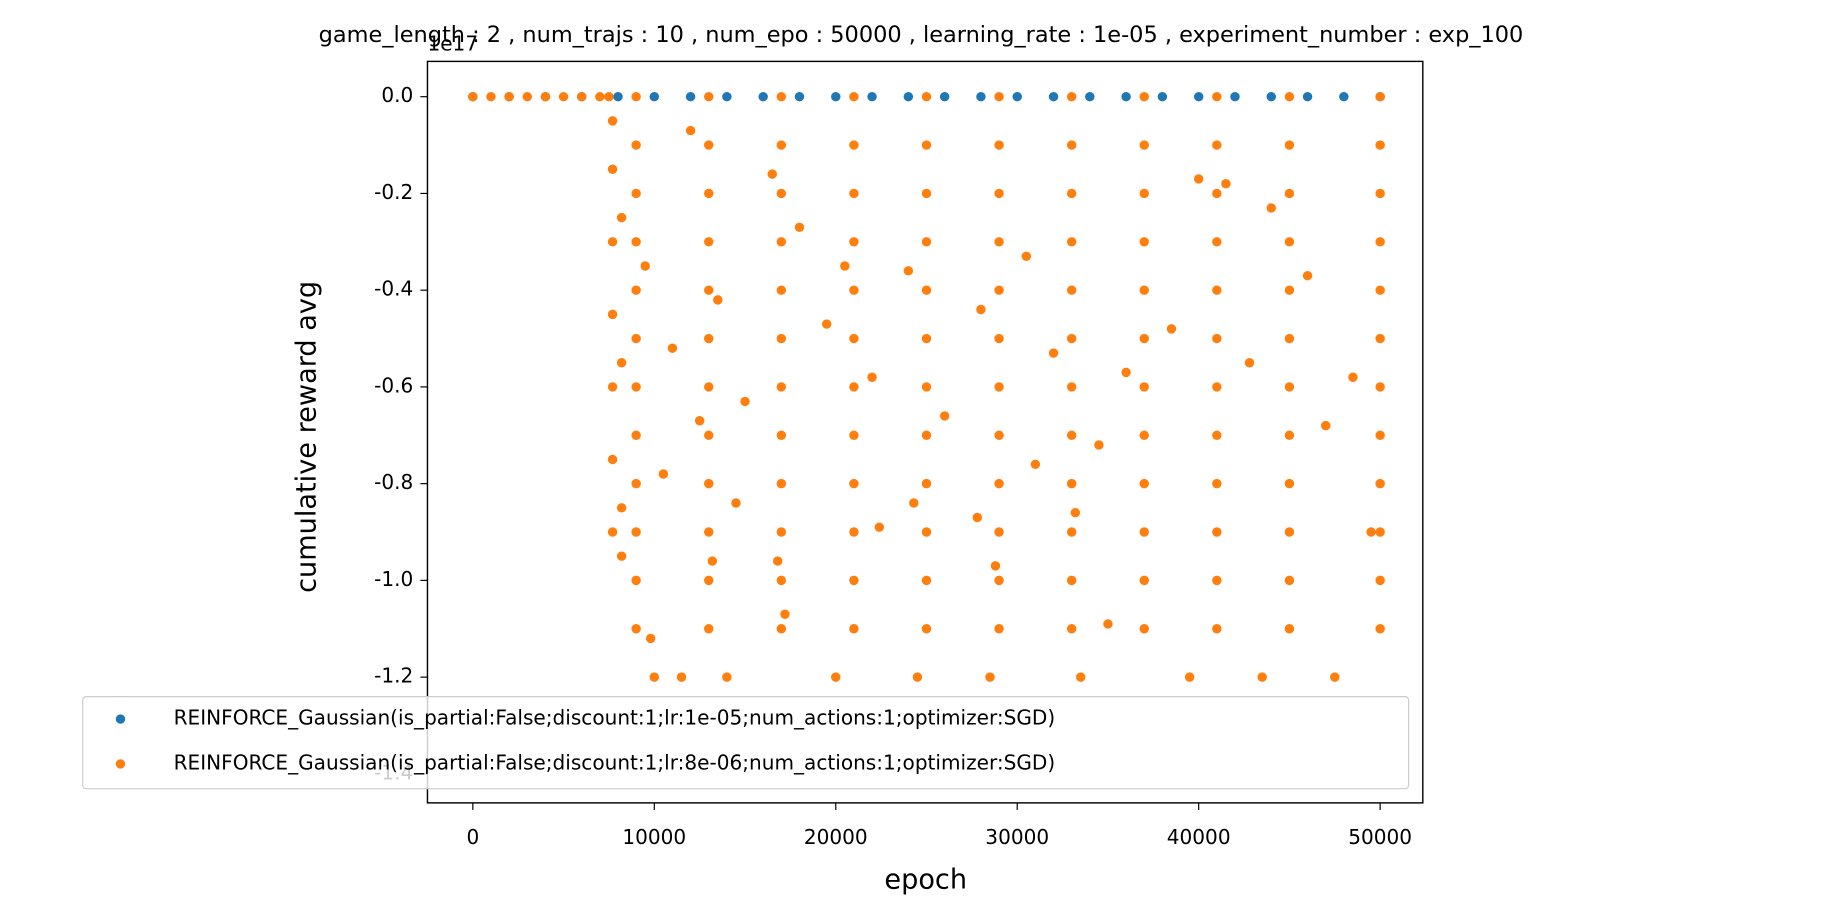 This screenshot has width=1842, height=918. What do you see at coordinates (393, 385) in the screenshot?
I see `y-tick-label: -0.6` at bounding box center [393, 385].